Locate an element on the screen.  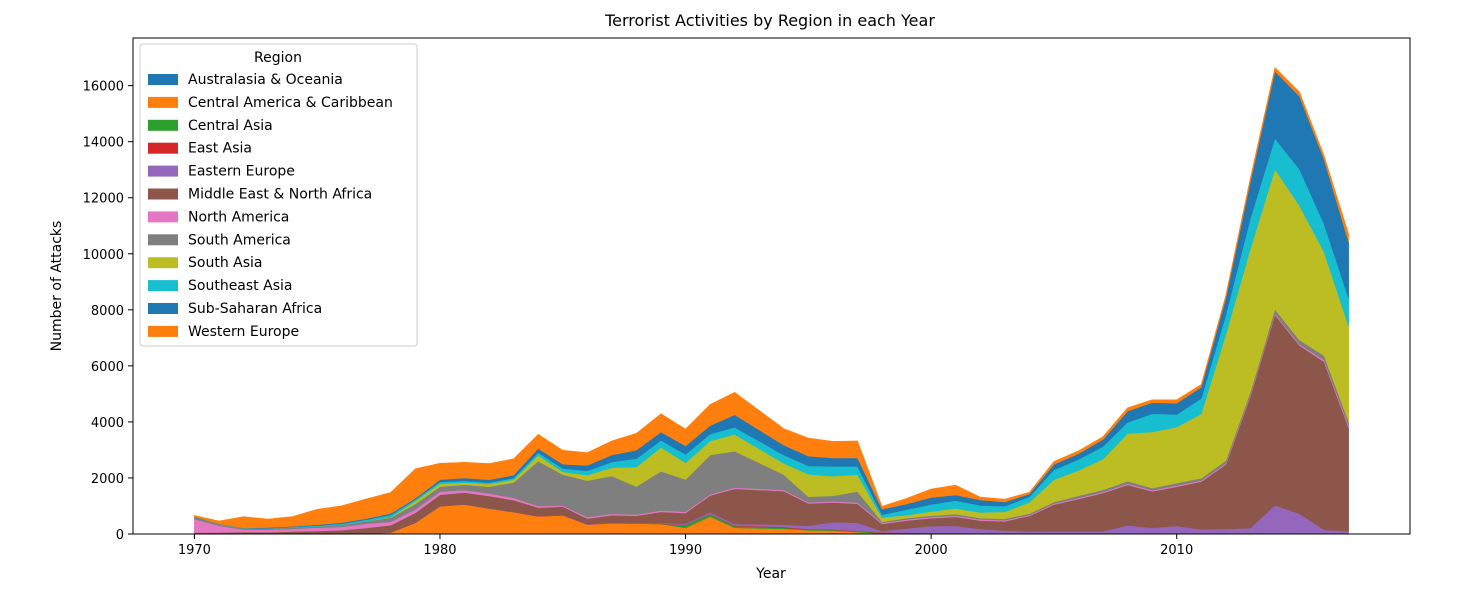
legend-label-middle-east-and-north-africa: Middle East & North Africa is located at coordinates (280, 195).